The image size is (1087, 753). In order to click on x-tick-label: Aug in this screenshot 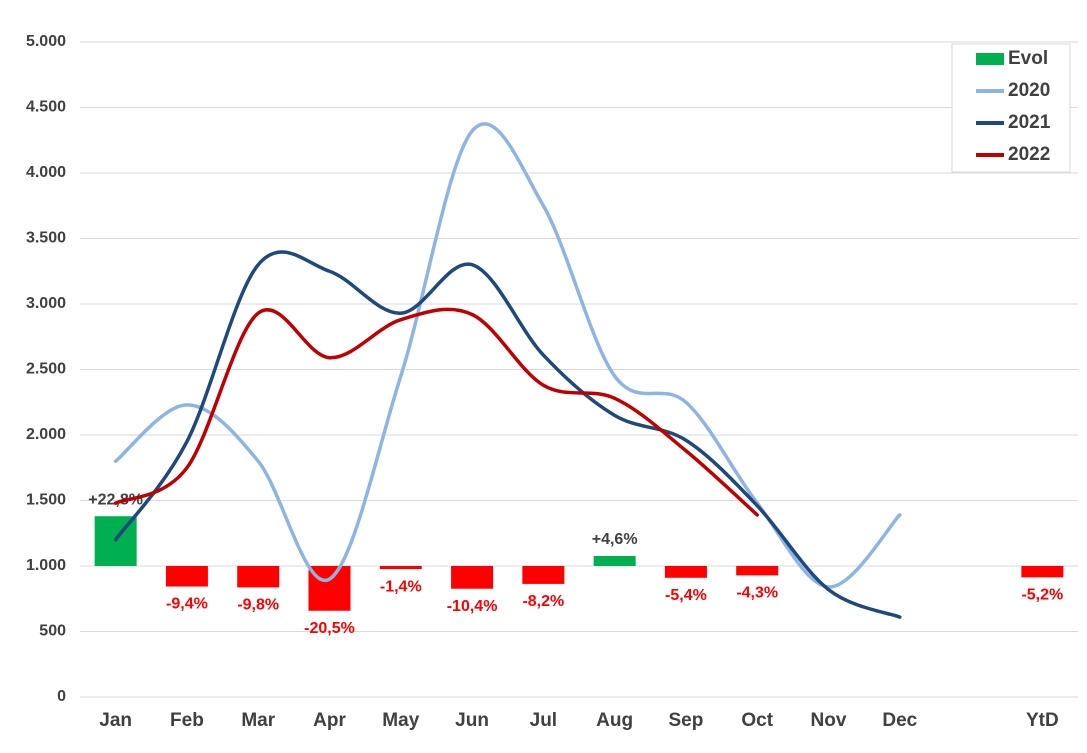, I will do `click(614, 720)`.